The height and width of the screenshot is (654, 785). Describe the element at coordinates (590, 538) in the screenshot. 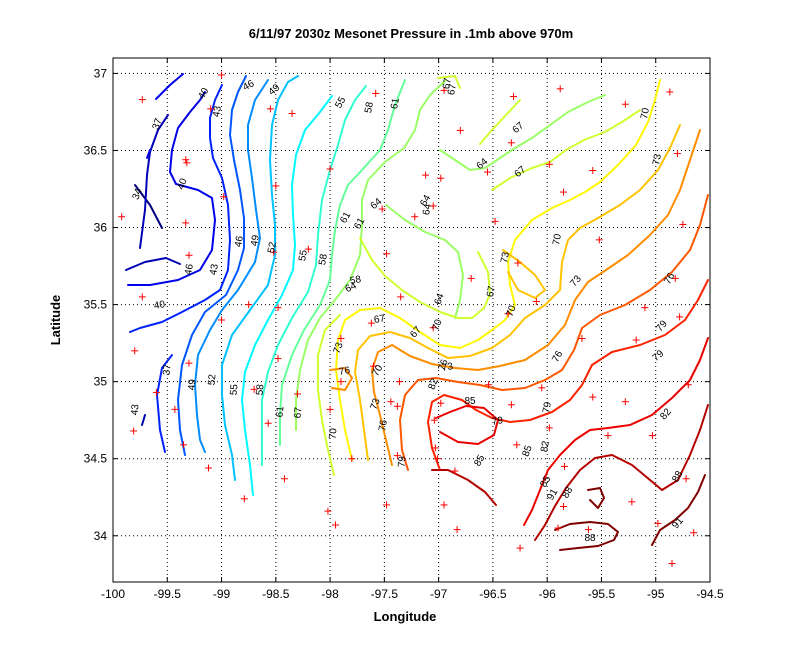

I see `contour-label: 88` at that location.